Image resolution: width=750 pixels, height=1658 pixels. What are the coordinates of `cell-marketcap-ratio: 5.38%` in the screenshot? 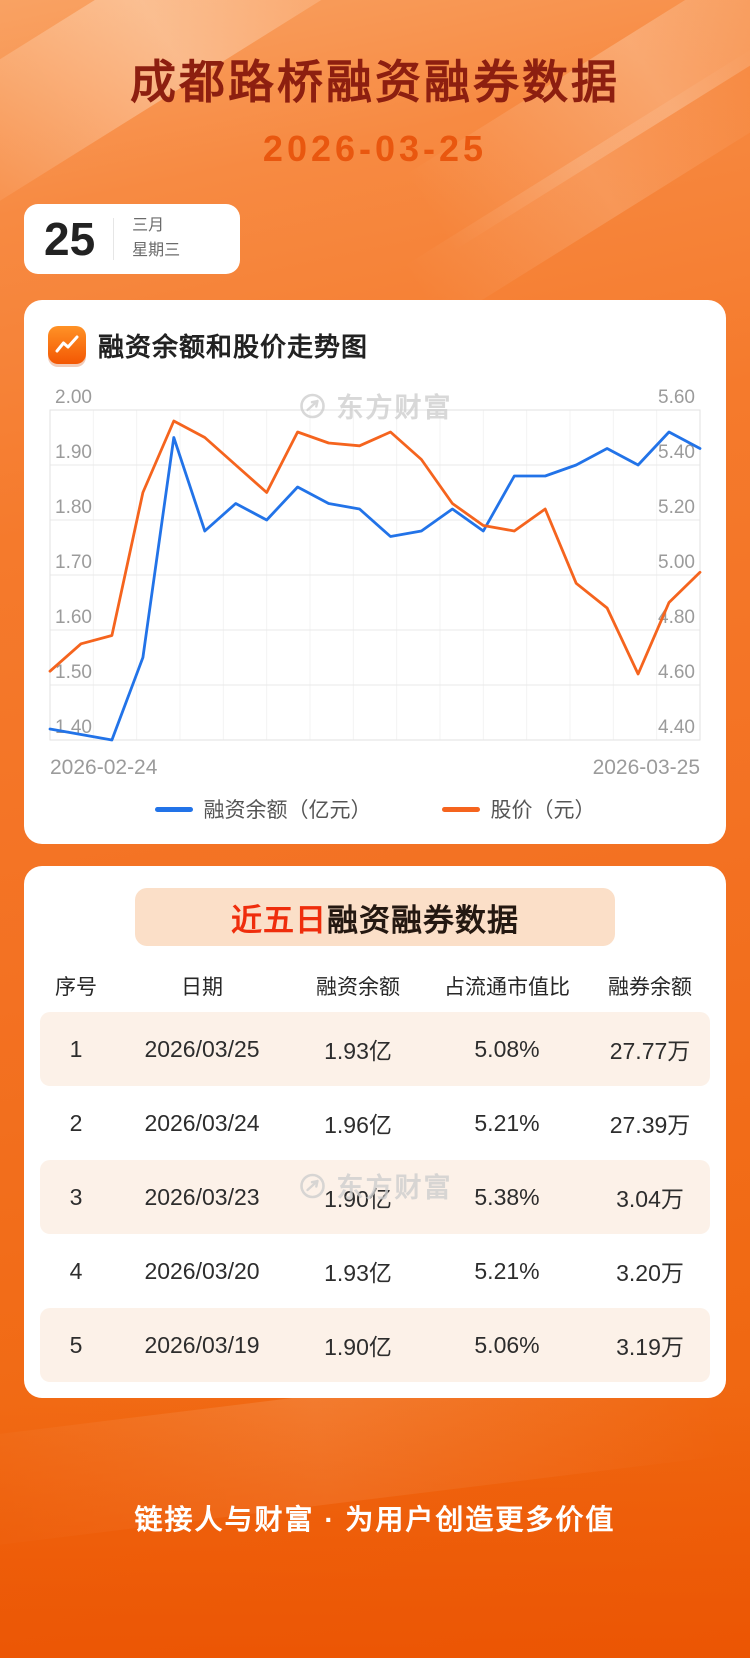 It's located at (507, 1196).